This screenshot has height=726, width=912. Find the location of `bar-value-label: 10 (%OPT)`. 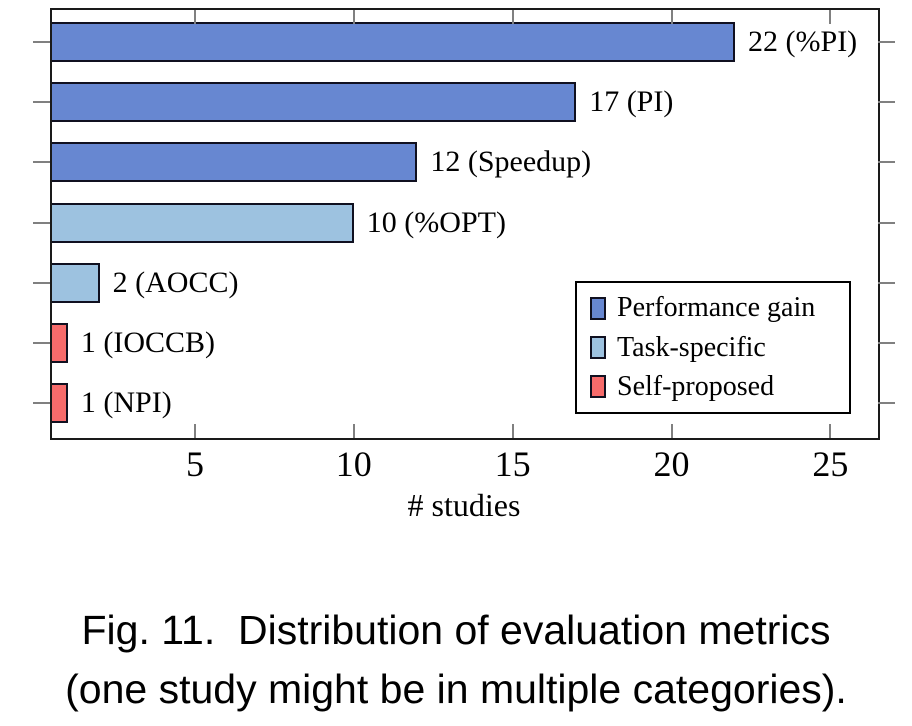

bar-value-label: 10 (%OPT) is located at coordinates (436, 222).